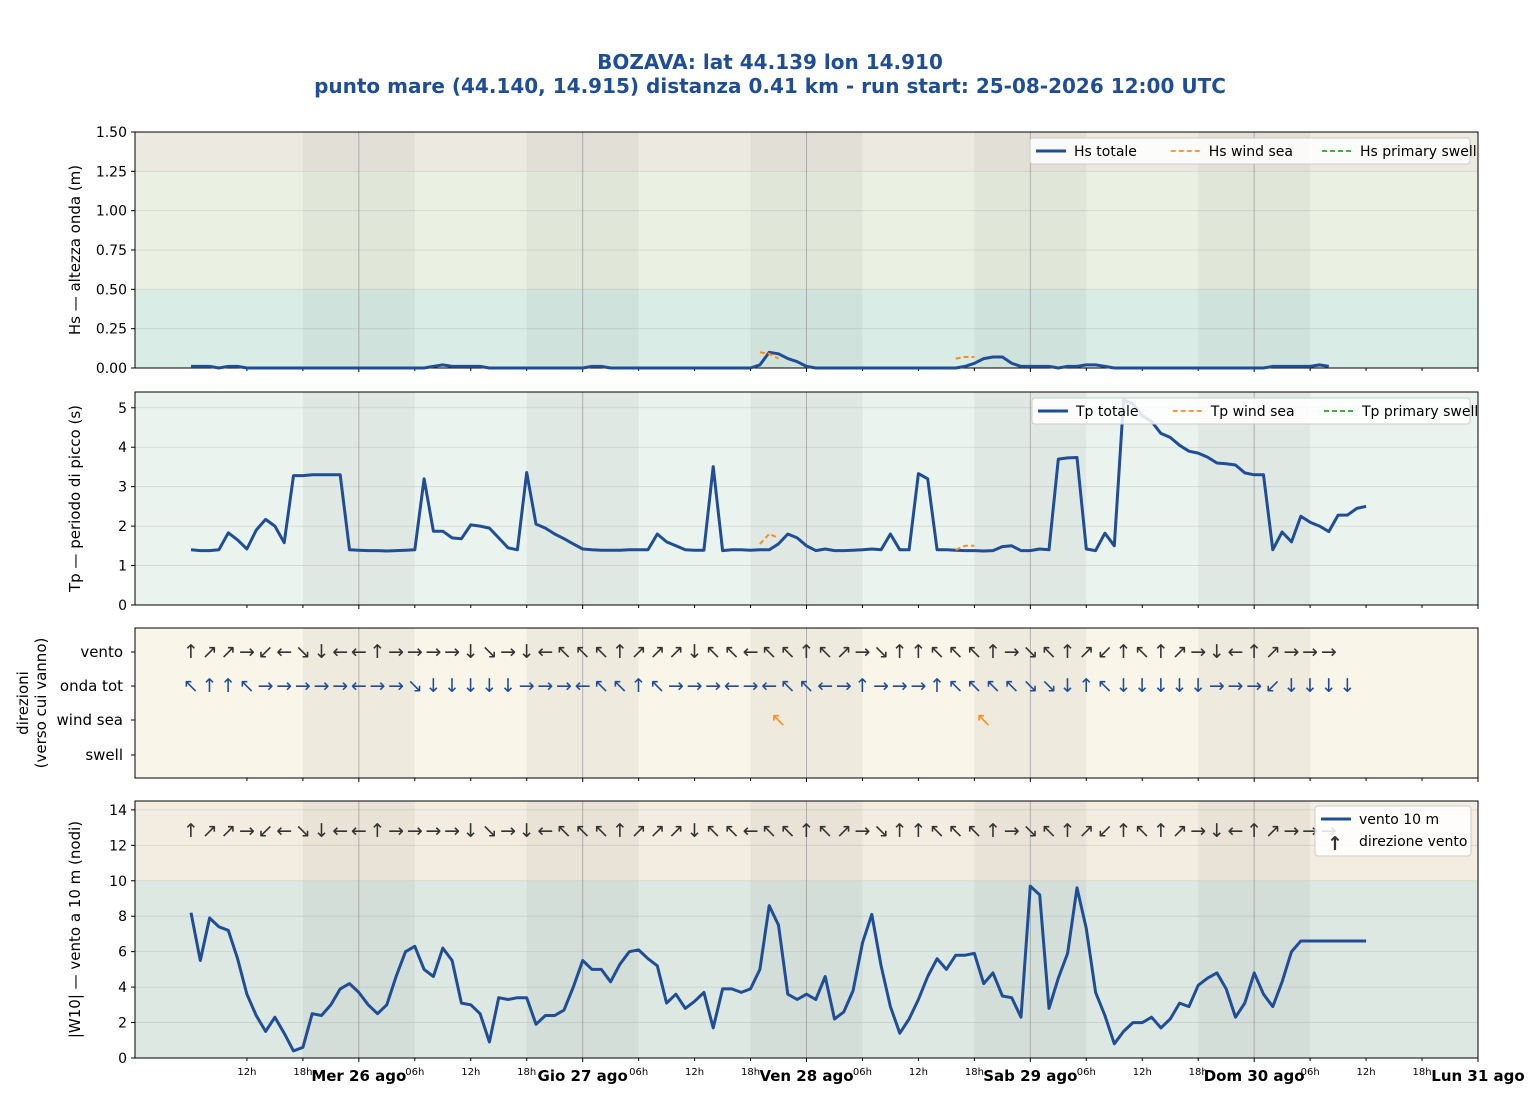 Image resolution: width=1540 pixels, height=1100 pixels. What do you see at coordinates (122, 409) in the screenshot?
I see `y-tick-label: 5` at bounding box center [122, 409].